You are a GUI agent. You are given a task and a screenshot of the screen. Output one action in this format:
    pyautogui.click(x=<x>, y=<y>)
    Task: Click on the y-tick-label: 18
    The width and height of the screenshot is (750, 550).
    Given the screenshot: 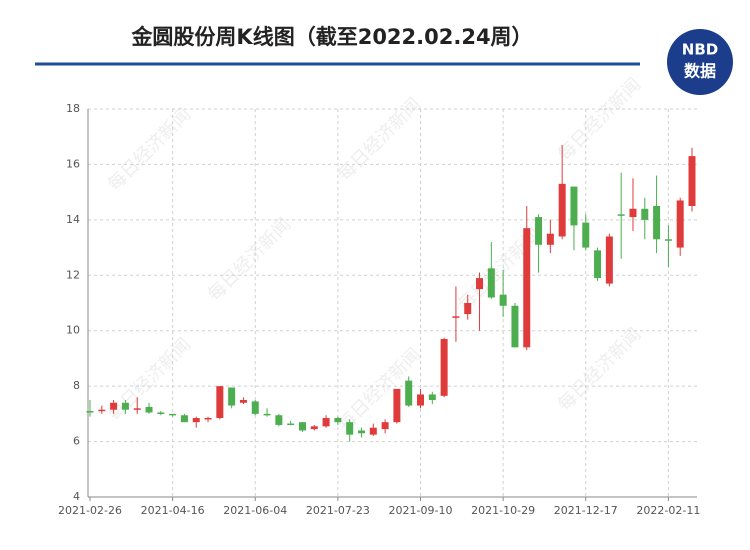 What is the action you would take?
    pyautogui.click(x=73, y=108)
    